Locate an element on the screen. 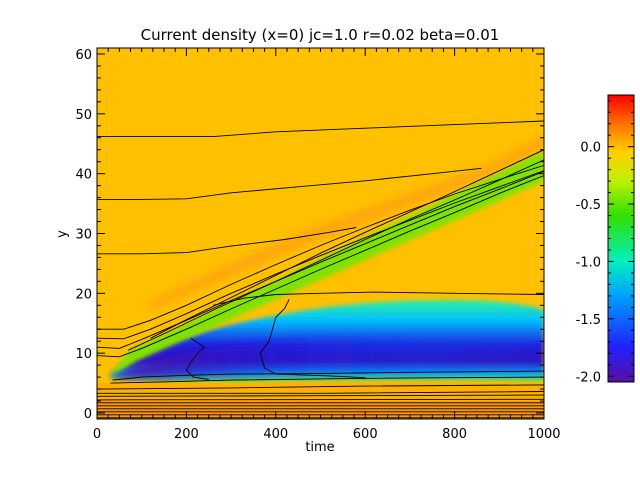 This screenshot has width=640, height=480. y-tick-label: 60 is located at coordinates (83, 55).